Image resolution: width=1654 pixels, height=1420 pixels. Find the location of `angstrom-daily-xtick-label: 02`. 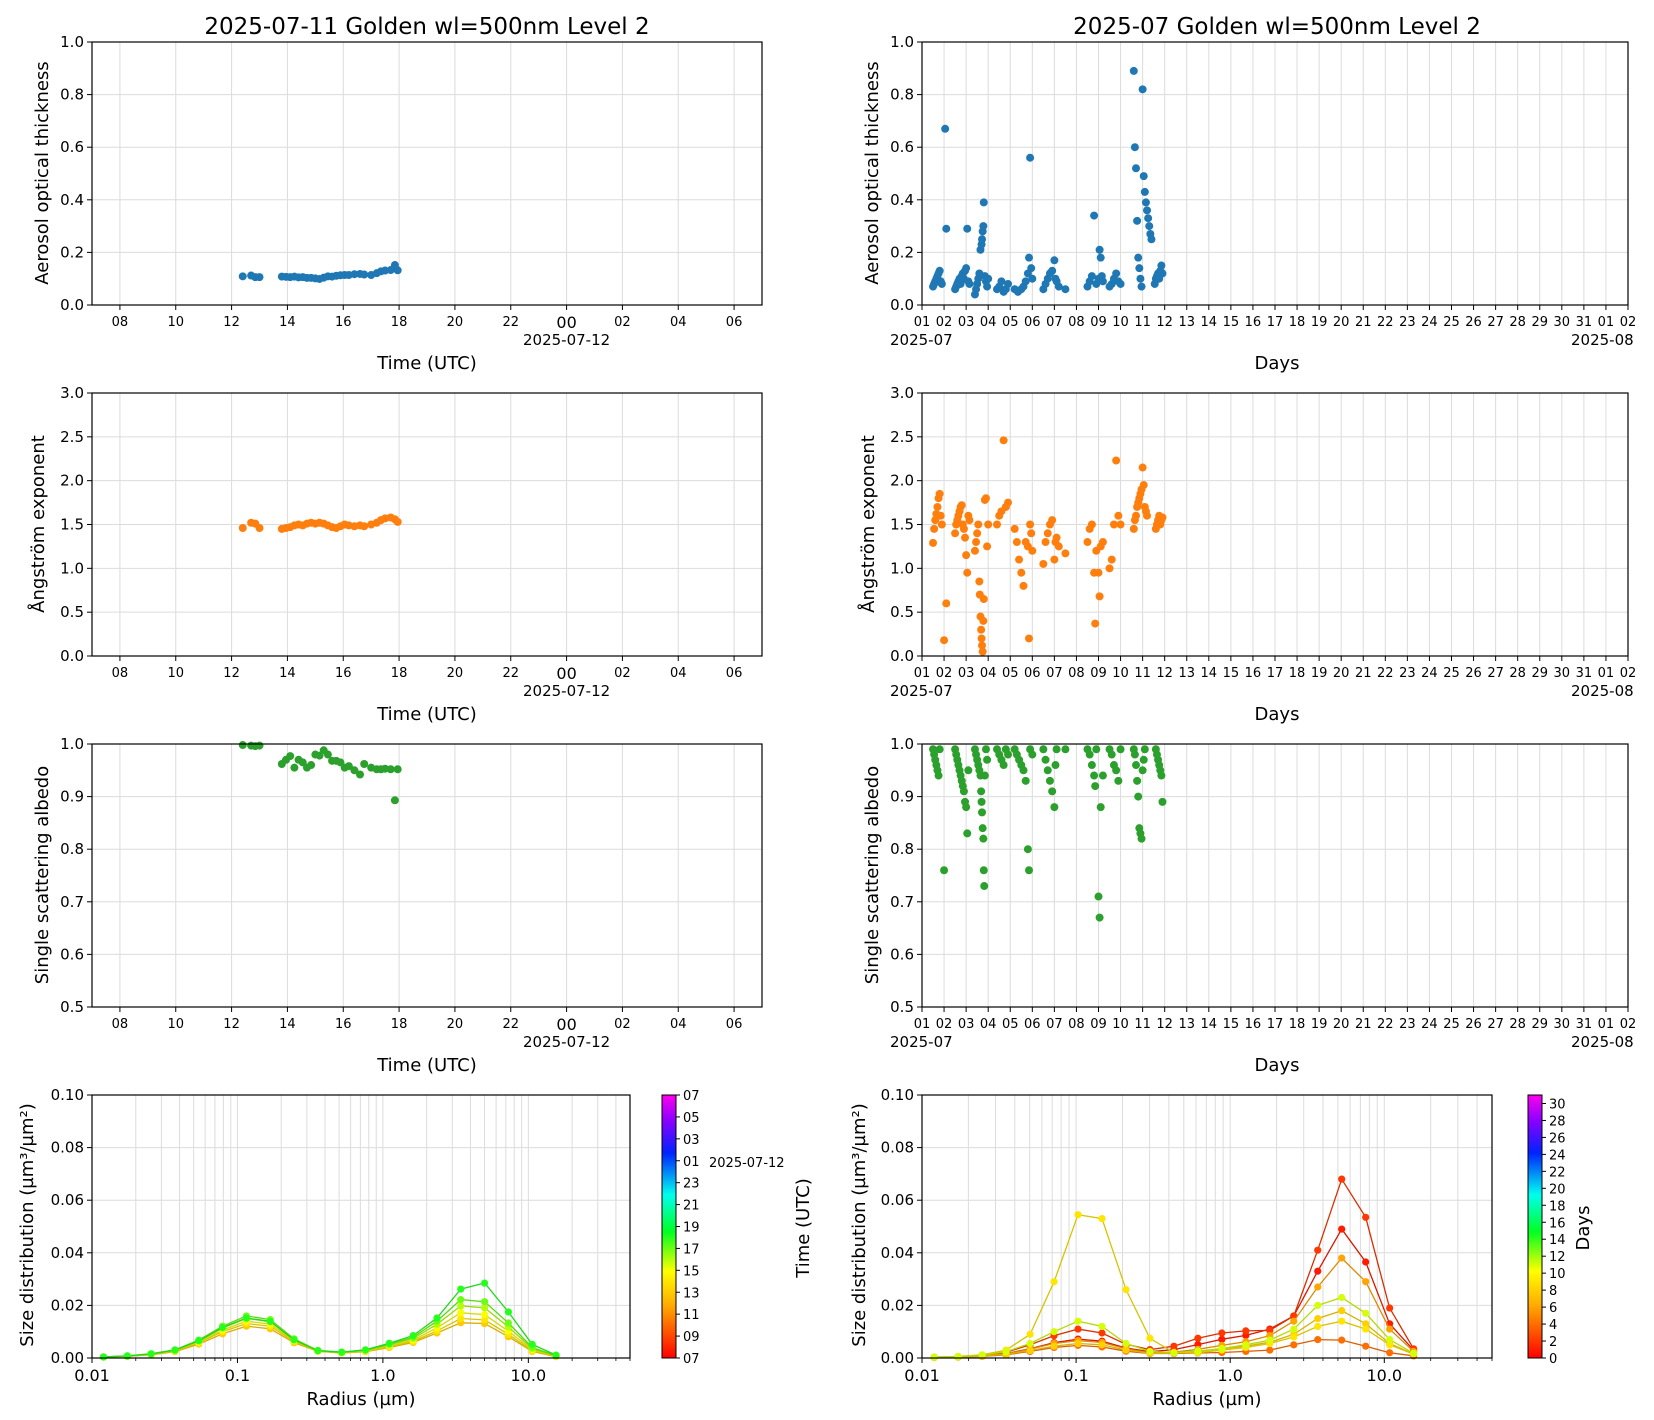

angstrom-daily-xtick-label: 02 is located at coordinates (622, 673).